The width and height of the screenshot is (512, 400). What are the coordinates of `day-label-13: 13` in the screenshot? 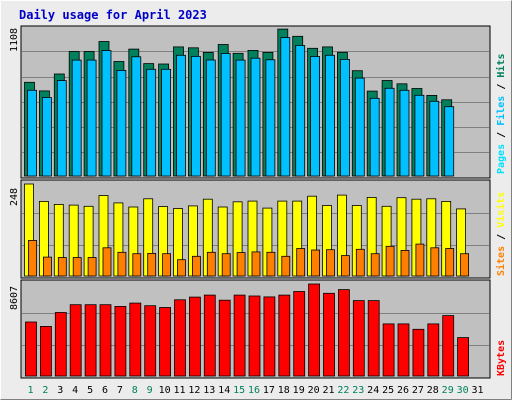 It's located at (209, 390).